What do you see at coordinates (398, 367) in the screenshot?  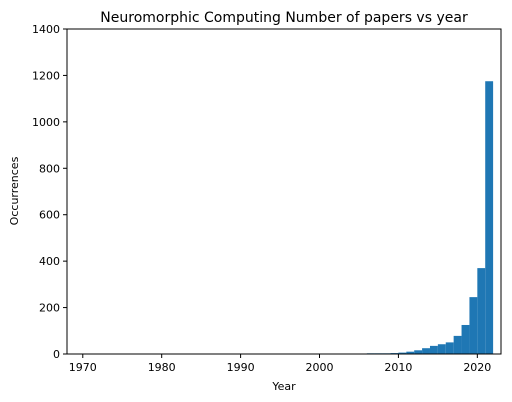 I see `x-tick-label: 2010` at bounding box center [398, 367].